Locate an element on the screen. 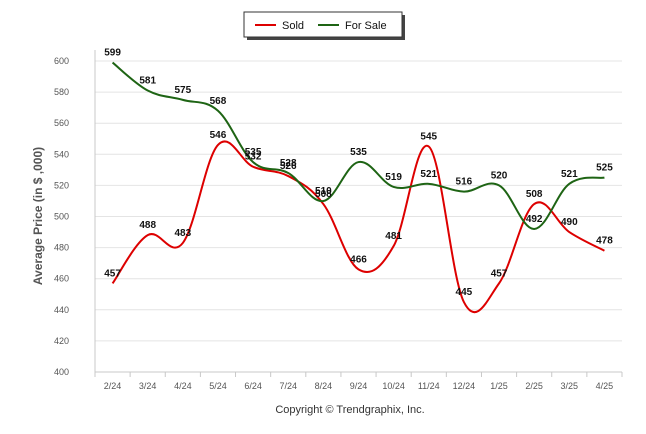  y-tick-label: 440 is located at coordinates (61, 310).